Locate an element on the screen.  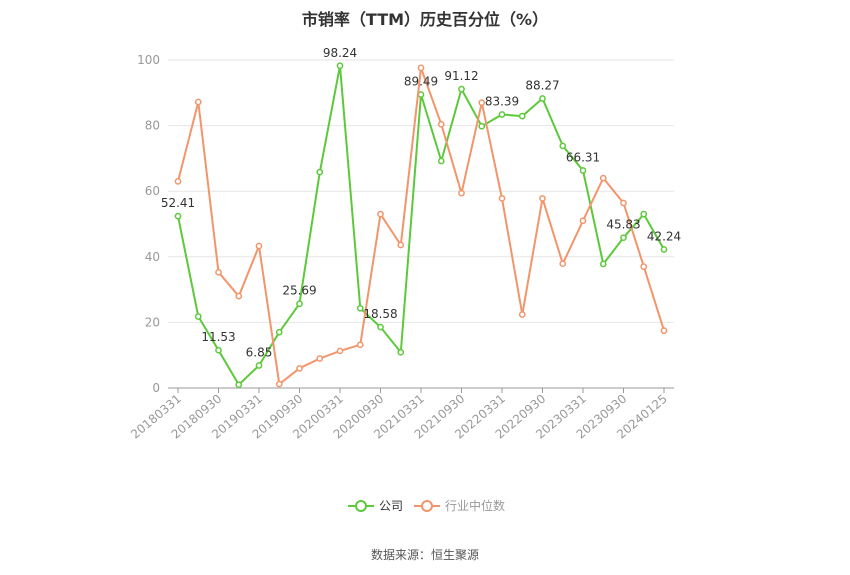
chart-title: 市销率（TTM）历史百分位（%） is located at coordinates (425, 19).